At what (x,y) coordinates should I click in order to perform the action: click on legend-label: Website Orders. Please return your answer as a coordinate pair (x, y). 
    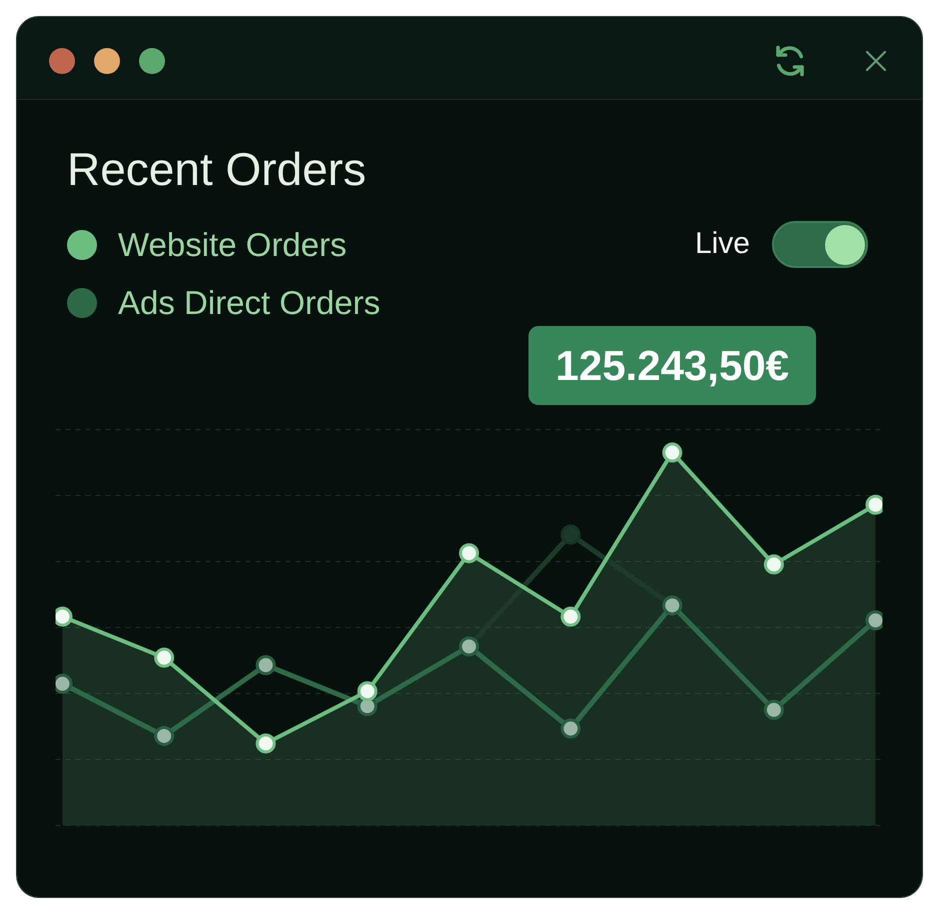
    Looking at the image, I should click on (232, 244).